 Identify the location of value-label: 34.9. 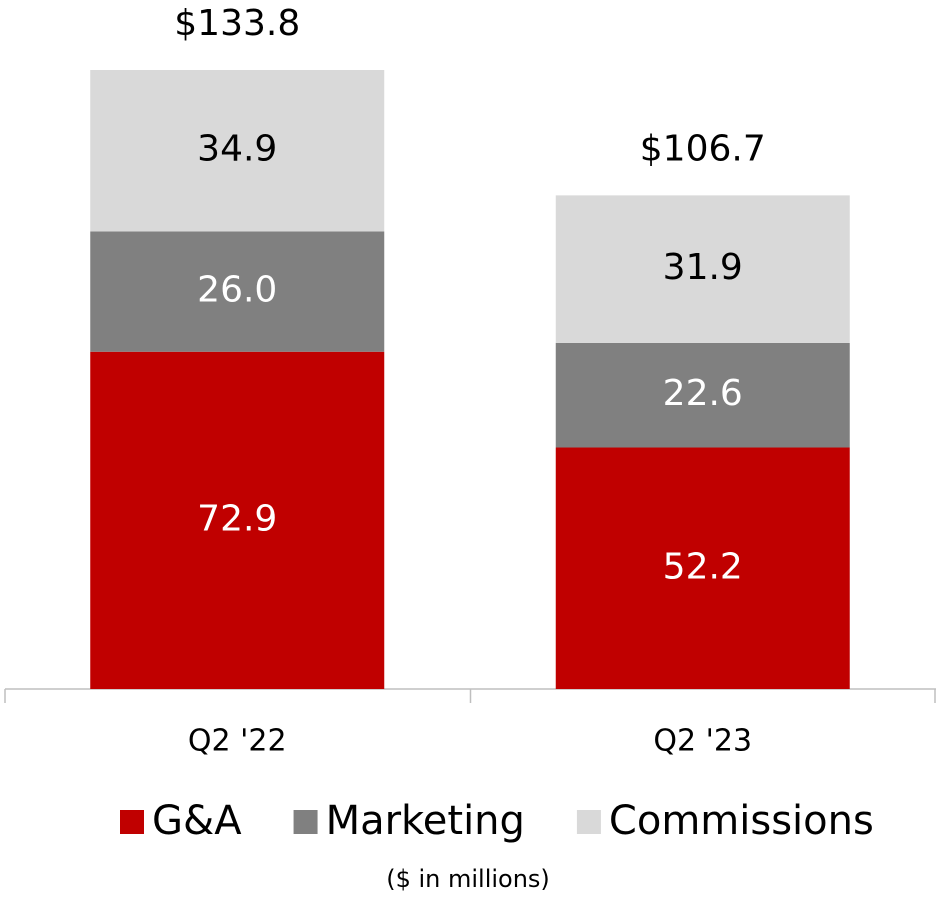
(237, 149).